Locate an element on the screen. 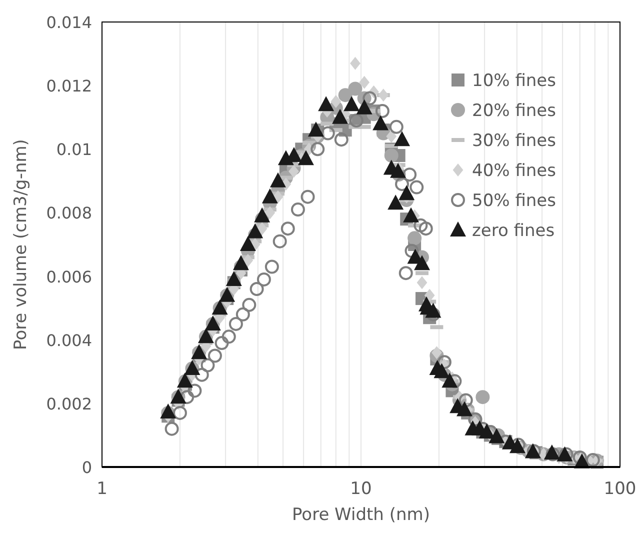 The image size is (640, 534). legend-label: 40% fines is located at coordinates (514, 171).